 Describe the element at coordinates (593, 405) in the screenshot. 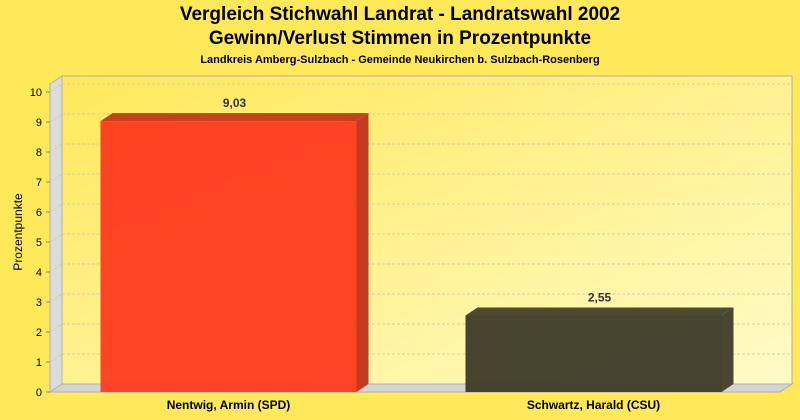

I see `x-tick-label: Schwartz, Harald (CSU)` at that location.